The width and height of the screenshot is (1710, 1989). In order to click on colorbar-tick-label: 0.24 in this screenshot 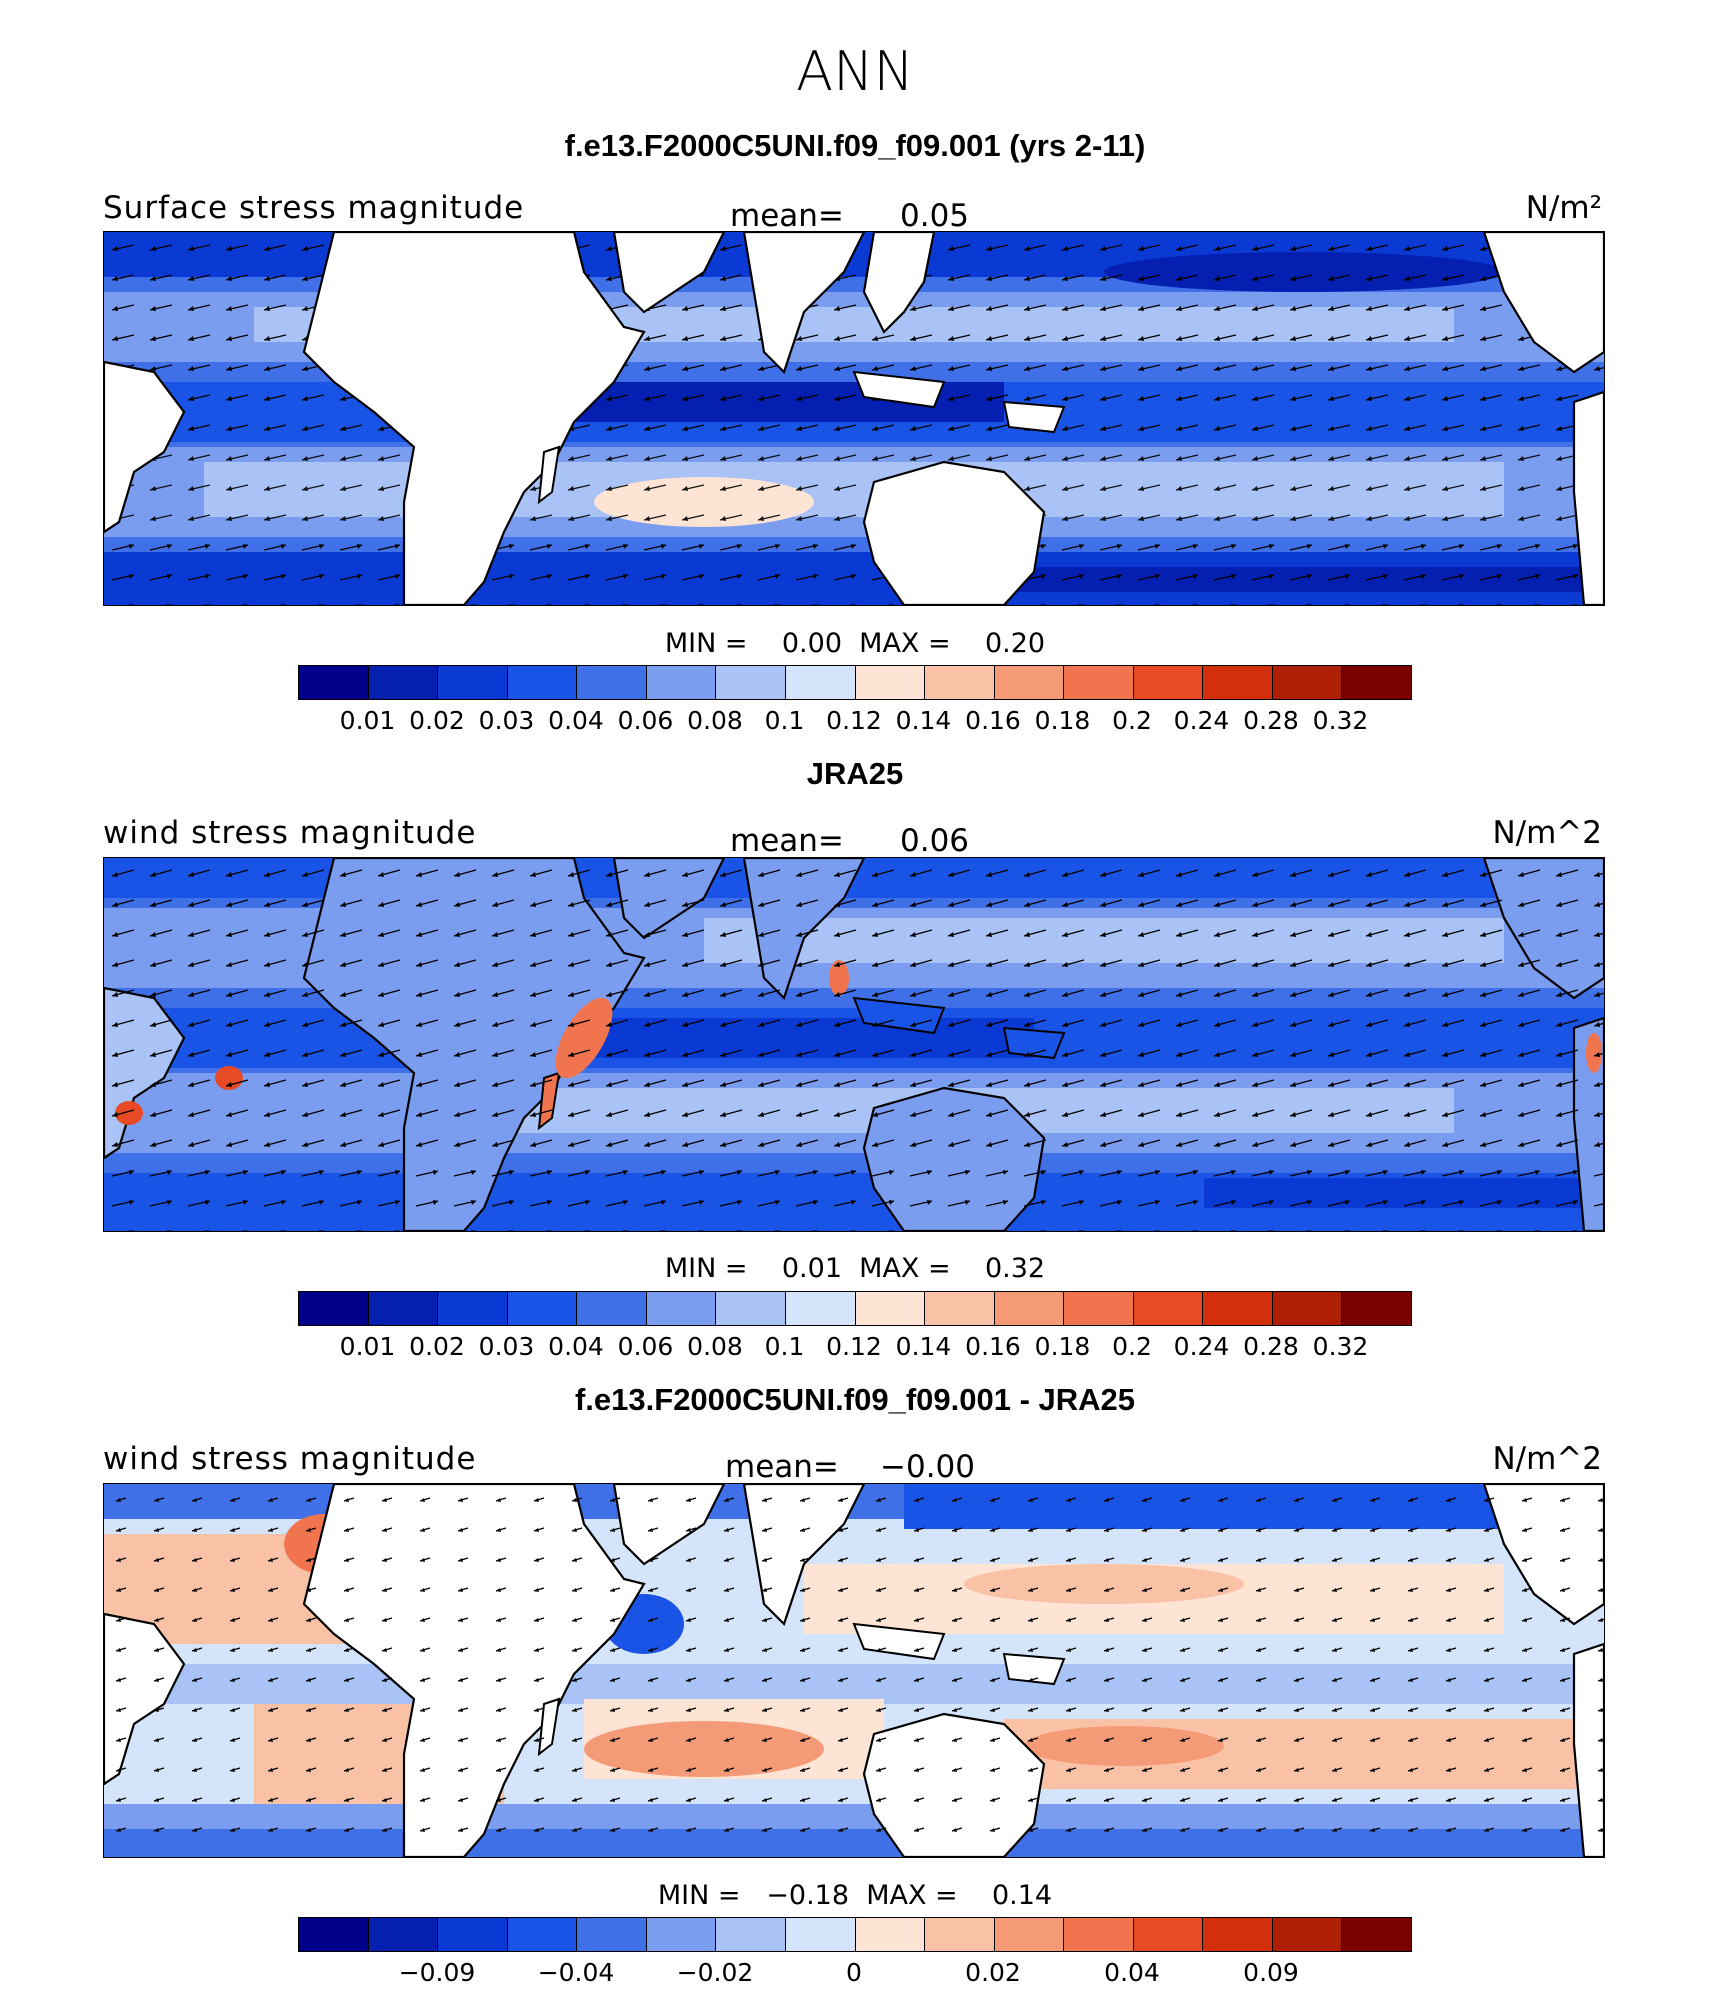, I will do `click(1201, 1346)`.